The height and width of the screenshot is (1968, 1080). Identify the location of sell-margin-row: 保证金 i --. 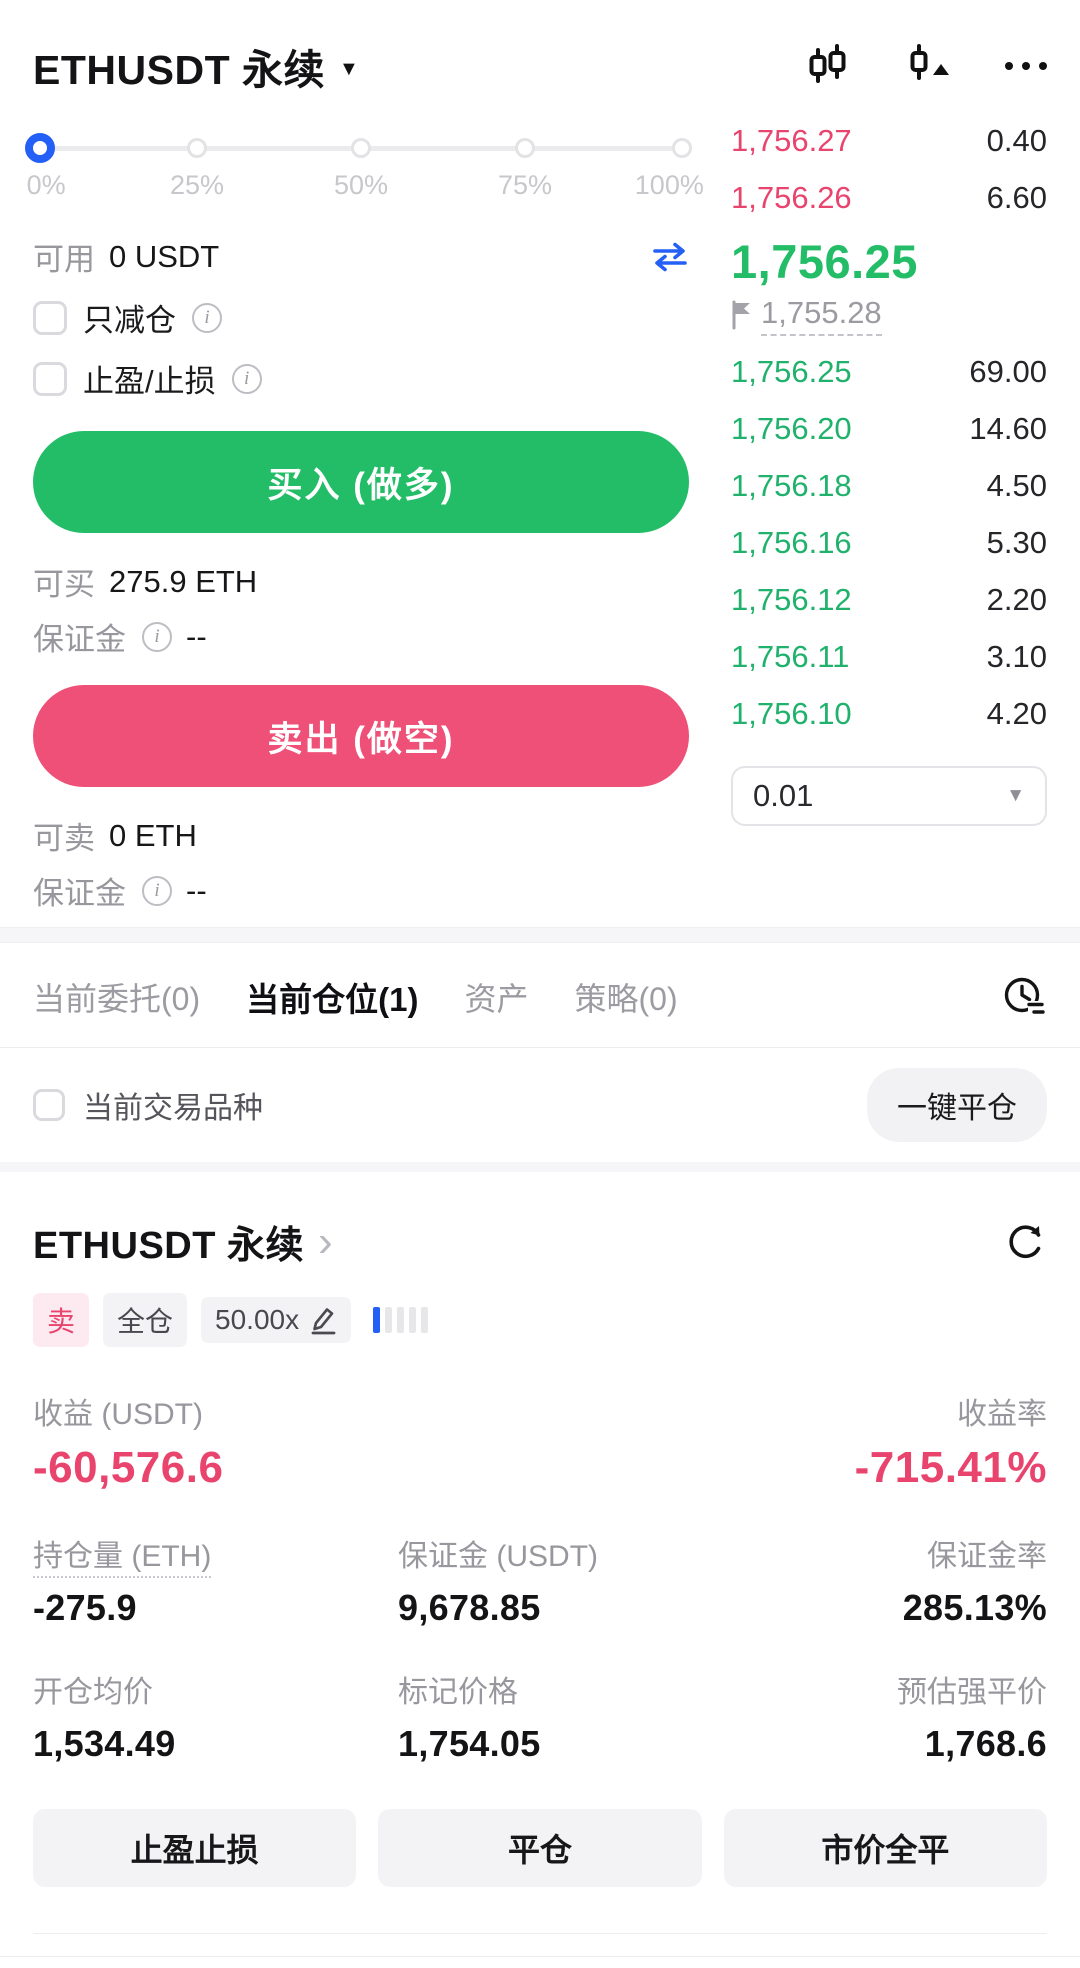
(361, 890).